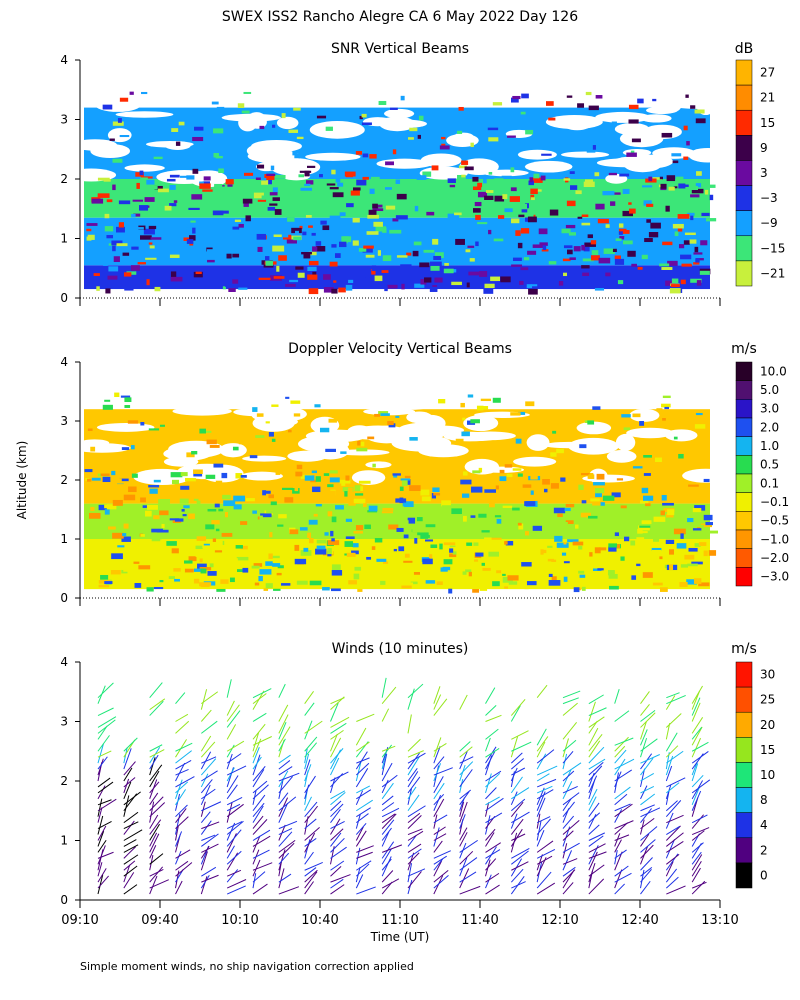 This screenshot has height=1000, width=800. Describe the element at coordinates (64, 362) in the screenshot. I see `y-tick-label: 4` at that location.